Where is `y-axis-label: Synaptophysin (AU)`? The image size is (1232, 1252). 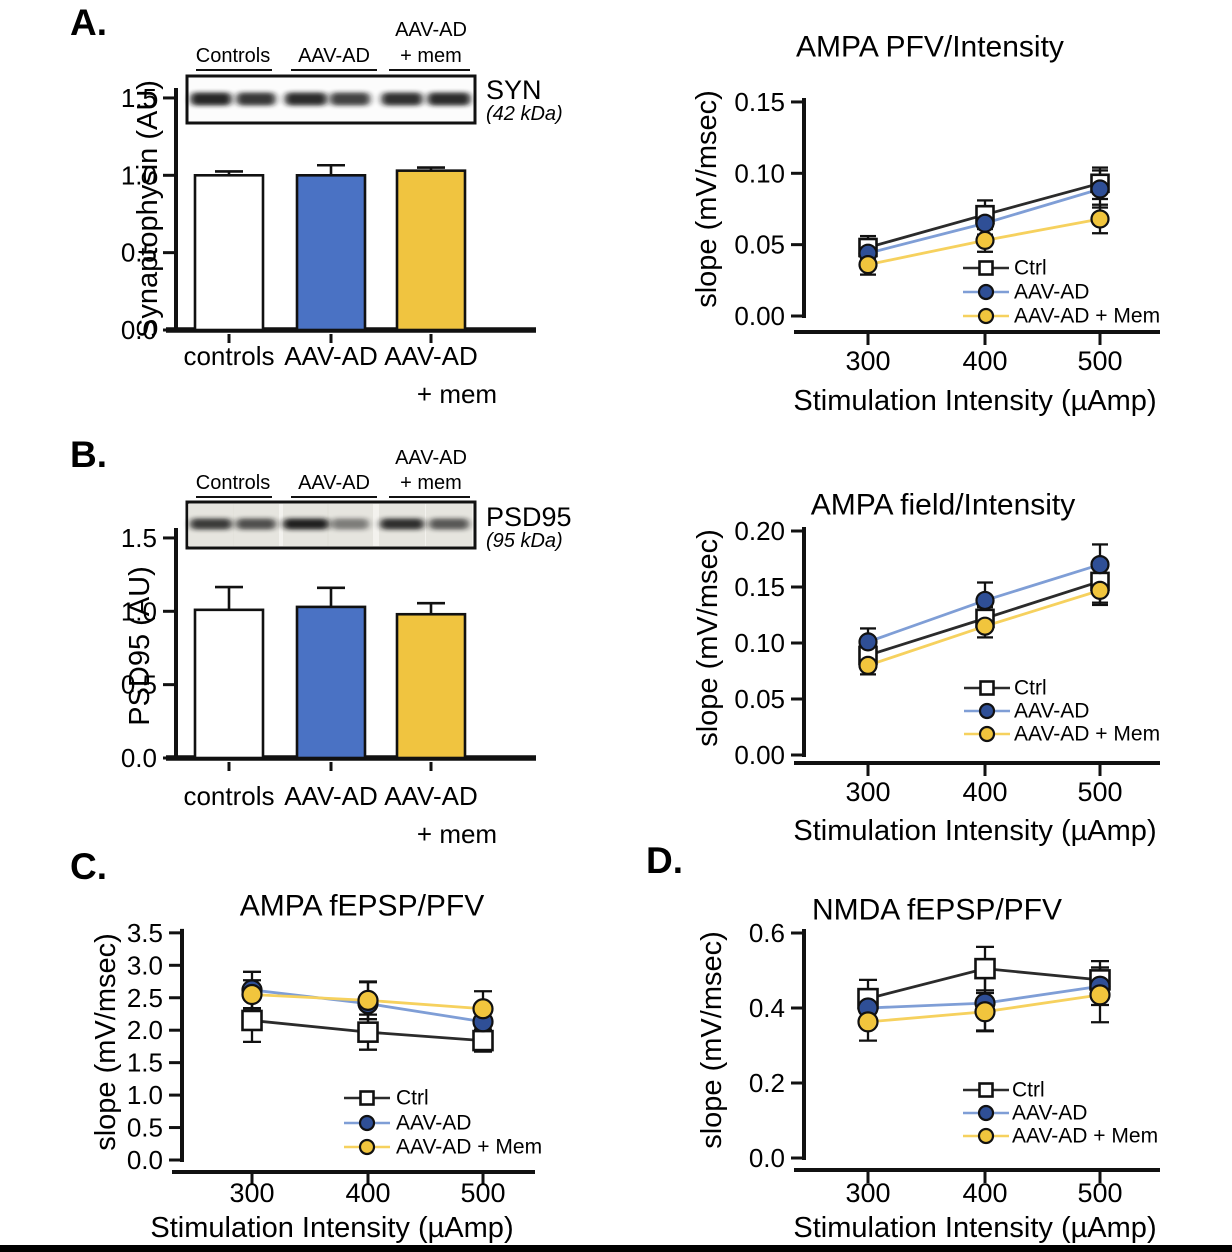
y-axis-label: Synaptophysin (AU) is located at coordinates (148, 209).